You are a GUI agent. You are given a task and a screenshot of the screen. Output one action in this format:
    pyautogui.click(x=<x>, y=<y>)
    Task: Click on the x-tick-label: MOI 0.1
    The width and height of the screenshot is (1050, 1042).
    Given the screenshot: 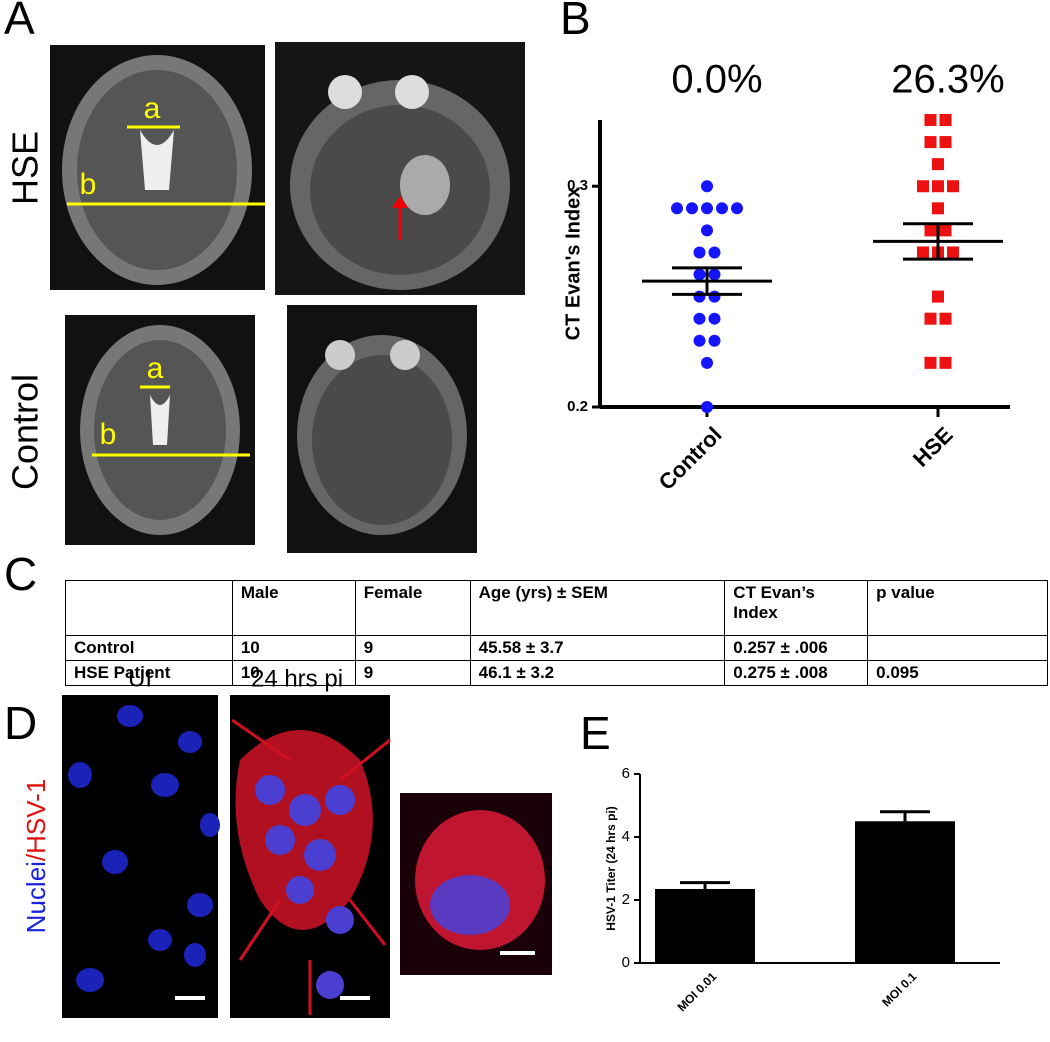 What is the action you would take?
    pyautogui.click(x=899, y=989)
    